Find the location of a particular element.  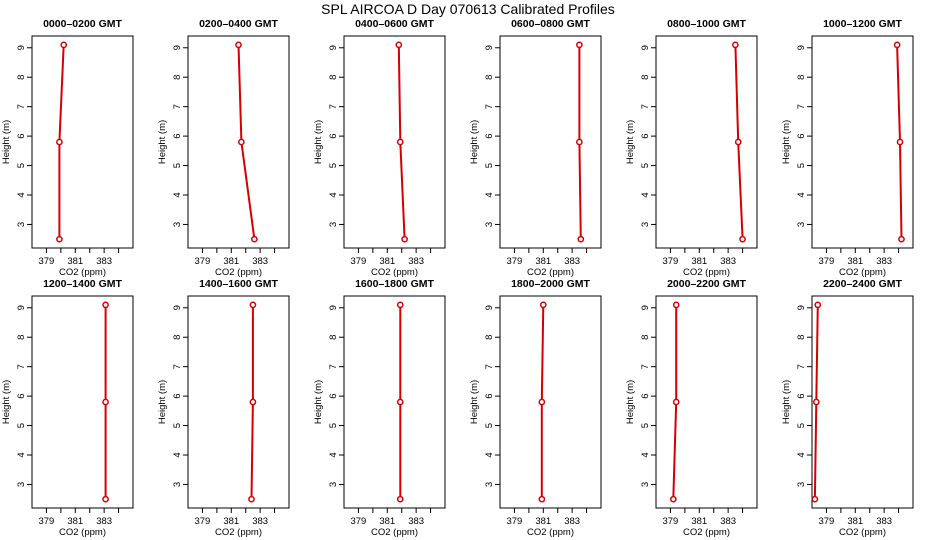

panel-title: 2000–2200 GMT is located at coordinates (706, 284).